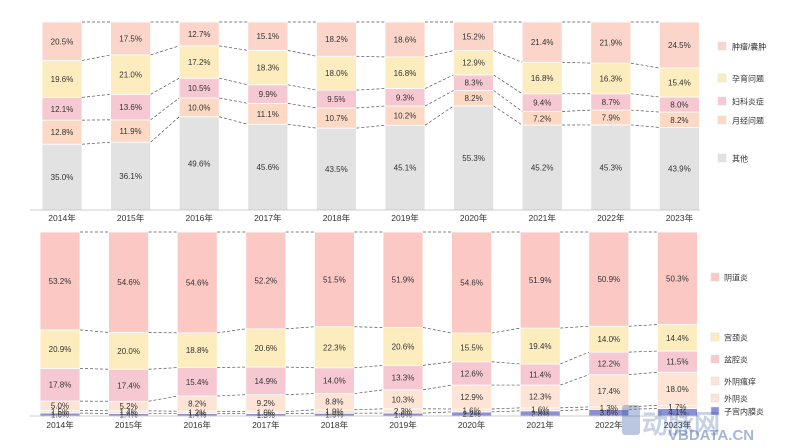  What do you see at coordinates (60, 385) in the screenshot?
I see `data-label: 17.8%` at bounding box center [60, 385].